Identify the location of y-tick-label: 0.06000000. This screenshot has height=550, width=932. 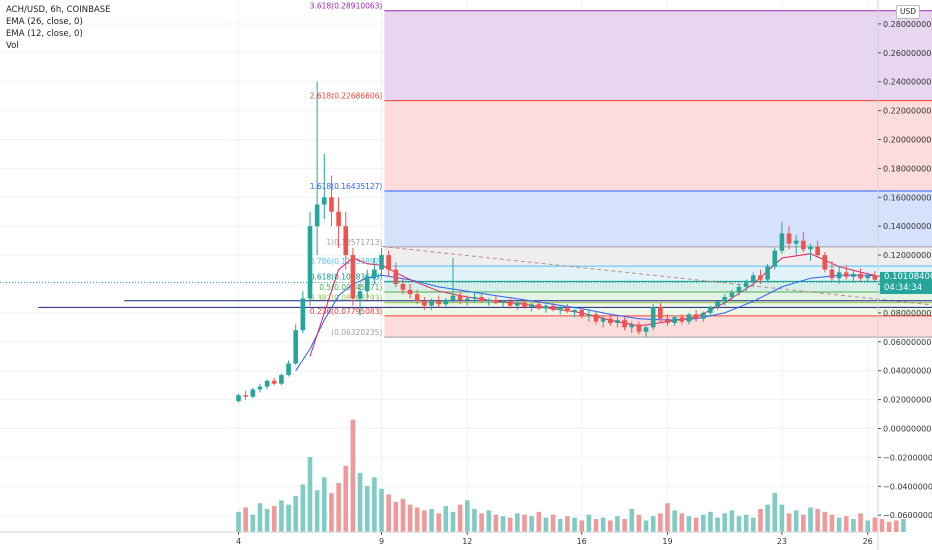
(907, 342).